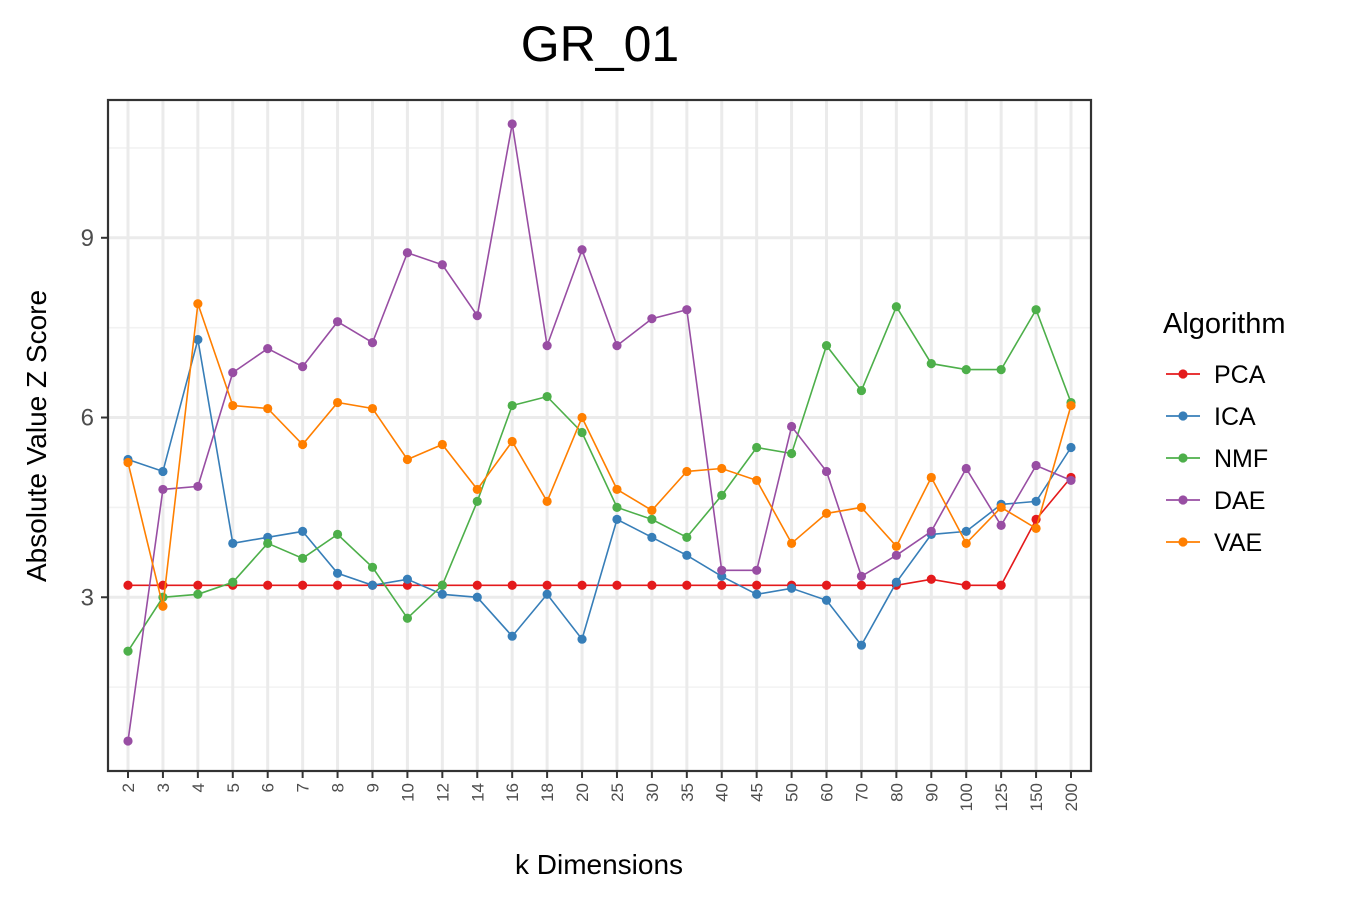 The height and width of the screenshot is (900, 1350). Describe the element at coordinates (512, 792) in the screenshot. I see `x-tick-label: 16` at that location.